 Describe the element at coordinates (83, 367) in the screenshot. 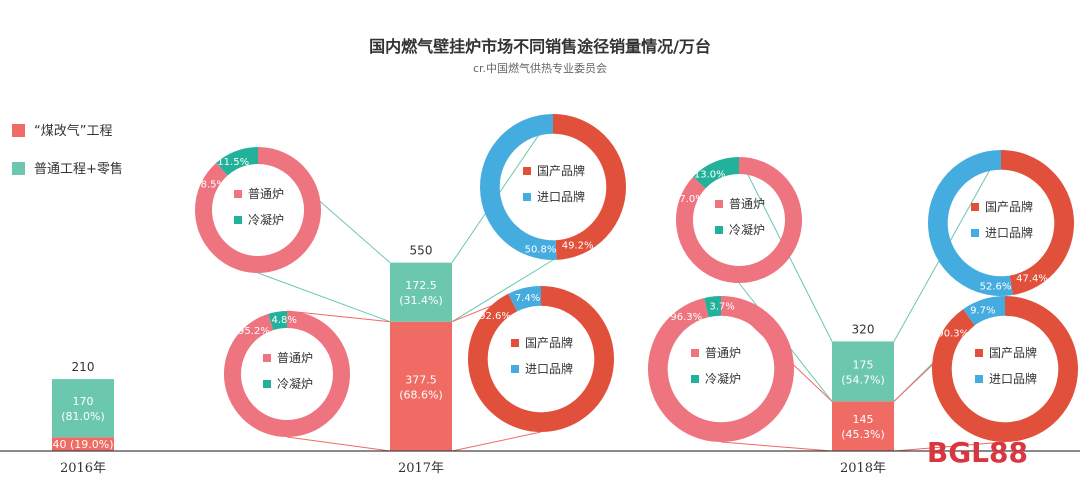

I see `bar-total-2016年: 210` at that location.